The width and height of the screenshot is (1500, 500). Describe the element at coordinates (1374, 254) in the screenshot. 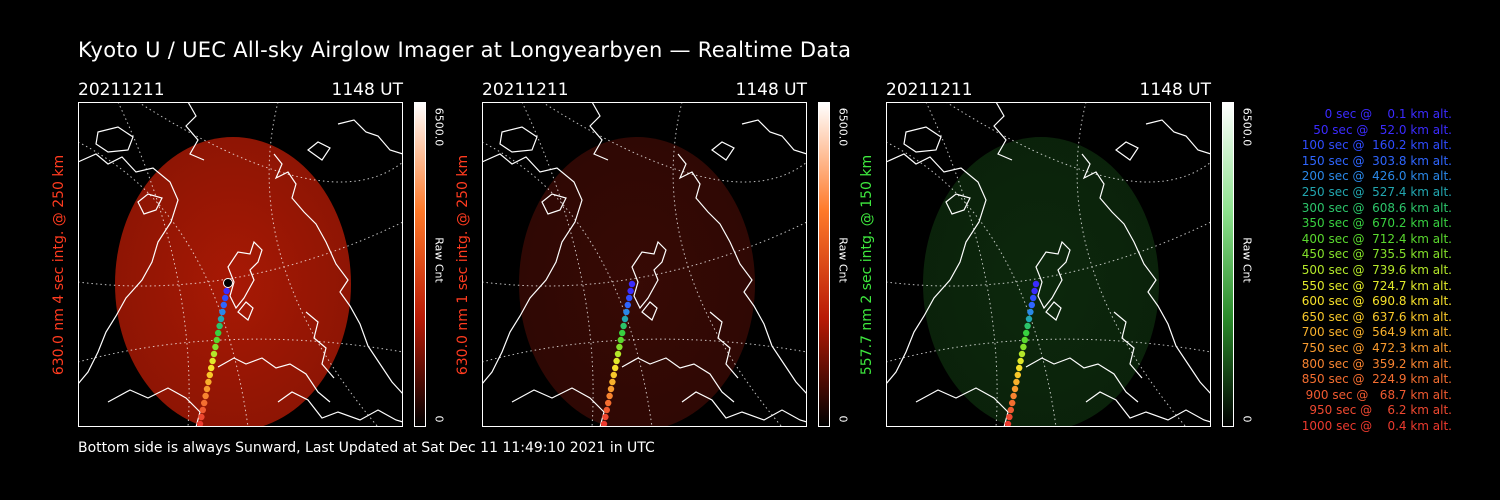

I see `legend-row: 450 sec @ 735.5 km alt.` at that location.